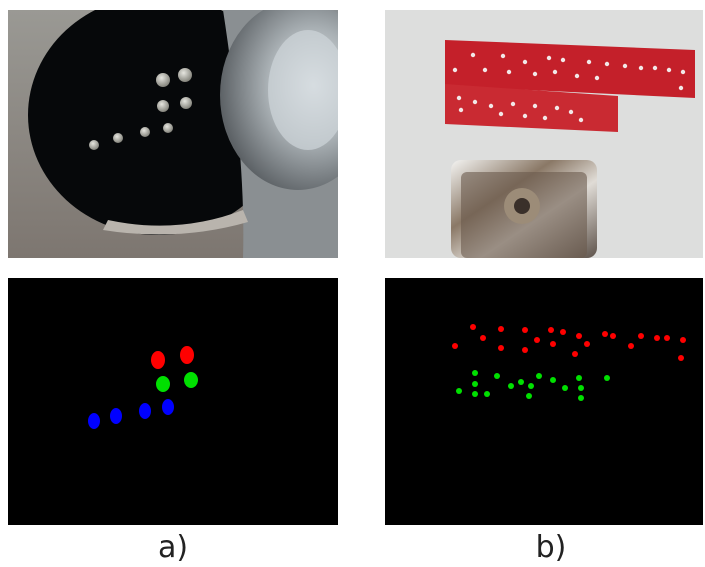 The height and width of the screenshot is (567, 705). What do you see at coordinates (551, 547) in the screenshot?
I see `caption-b: b)` at bounding box center [551, 547].